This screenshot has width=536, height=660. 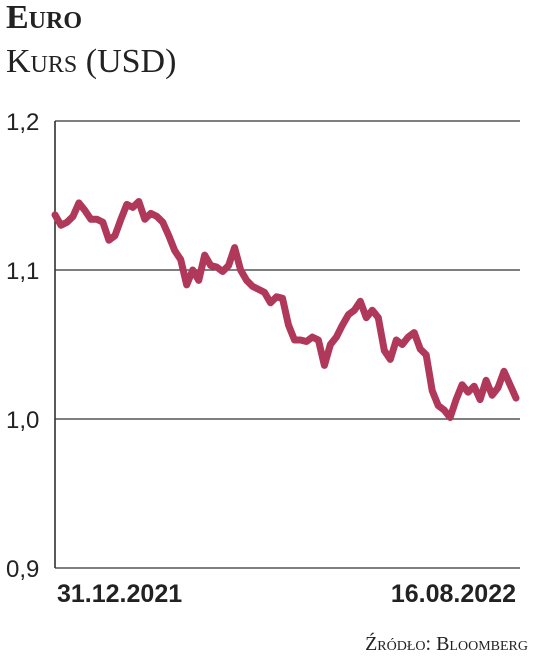 I want to click on source: Źródło: Bloomberg, so click(x=446, y=643).